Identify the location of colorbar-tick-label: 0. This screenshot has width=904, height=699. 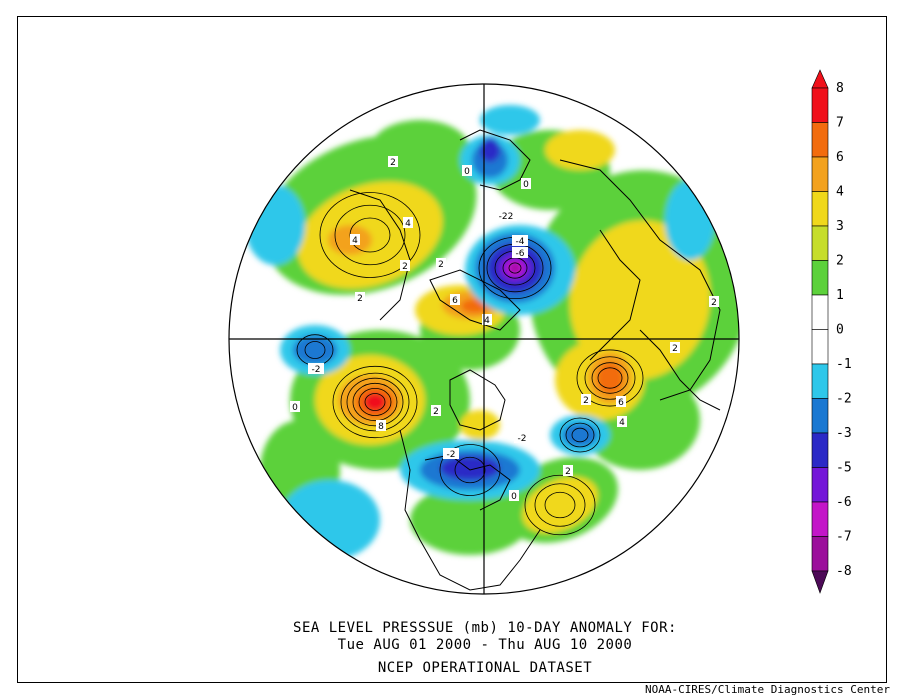
(840, 330).